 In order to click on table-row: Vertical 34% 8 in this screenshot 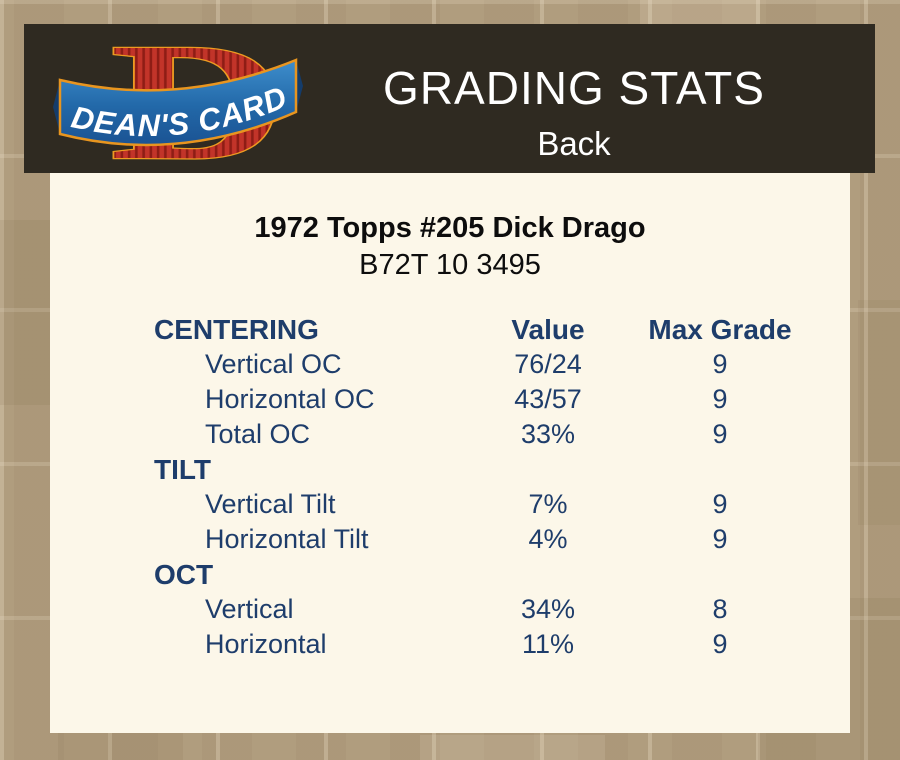, I will do `click(450, 609)`.